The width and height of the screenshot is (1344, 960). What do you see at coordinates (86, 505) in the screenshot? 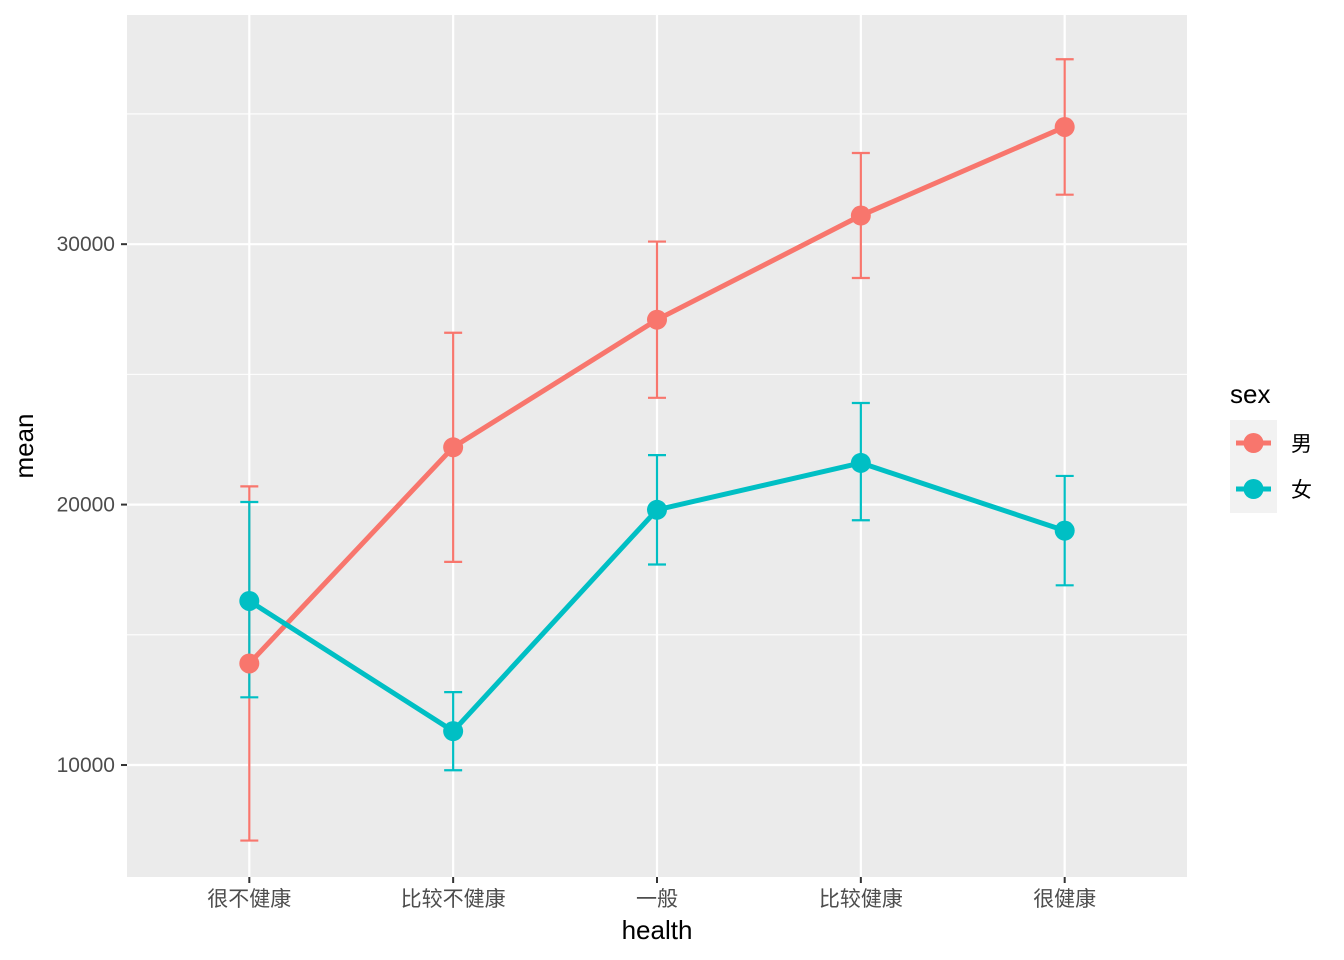
I see `y-tick-label: 20000` at bounding box center [86, 505].